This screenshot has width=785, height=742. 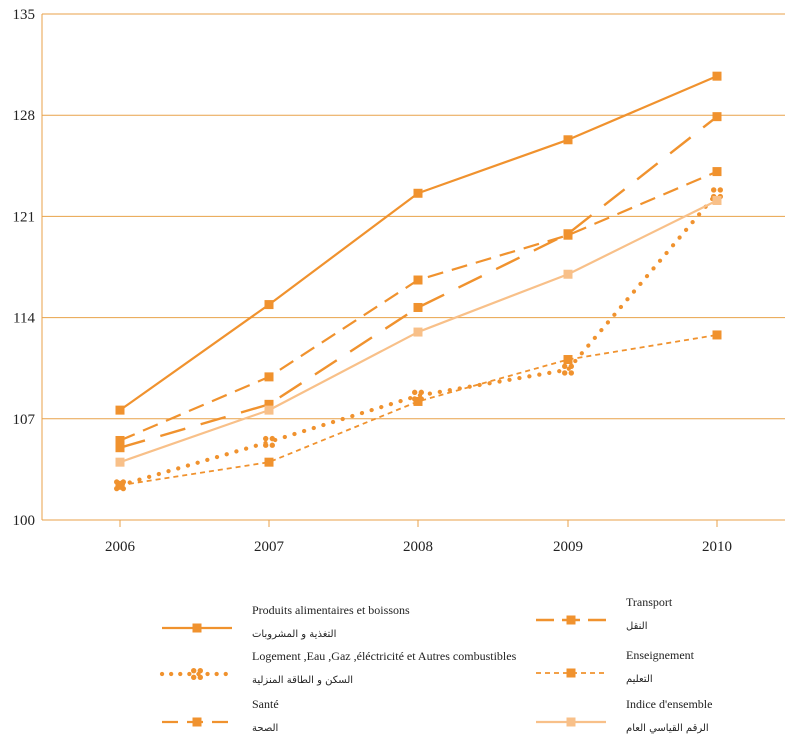 I want to click on y-tick-label: 121, so click(x=24, y=217).